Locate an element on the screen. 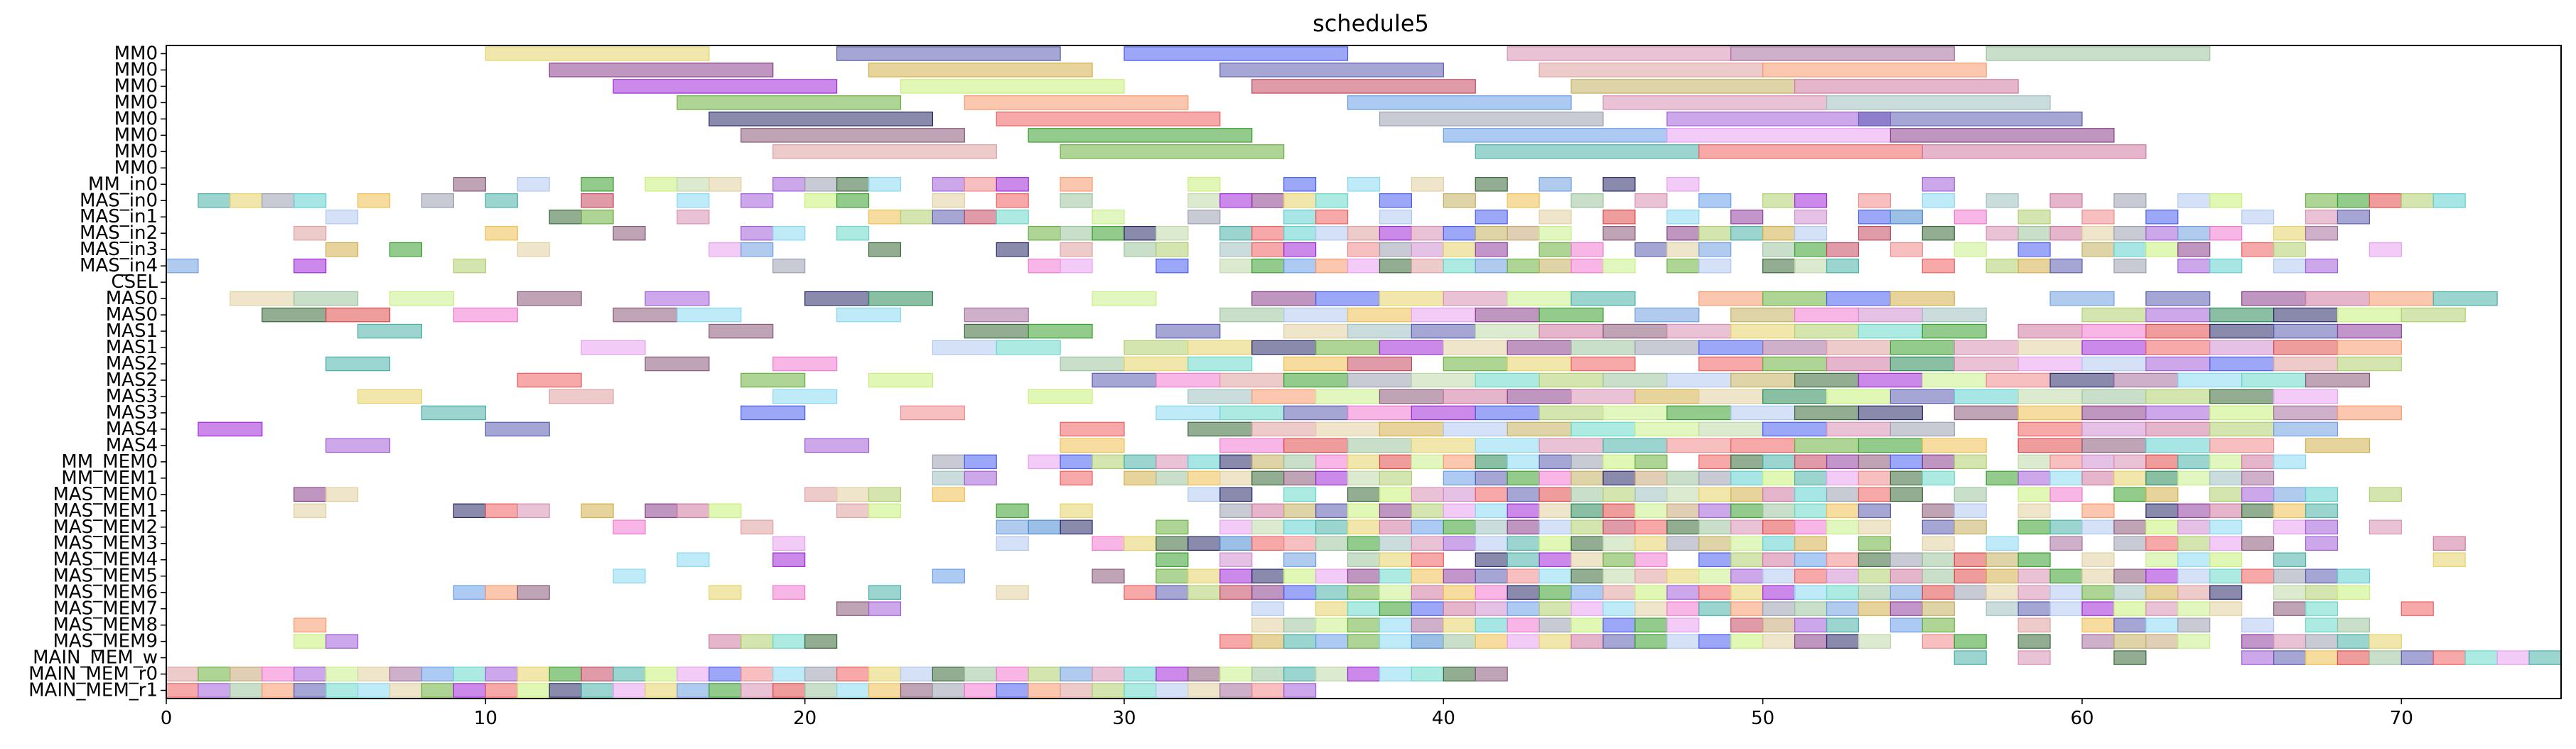 The image size is (2576, 749). y-tick-label: MAS1 is located at coordinates (132, 331).